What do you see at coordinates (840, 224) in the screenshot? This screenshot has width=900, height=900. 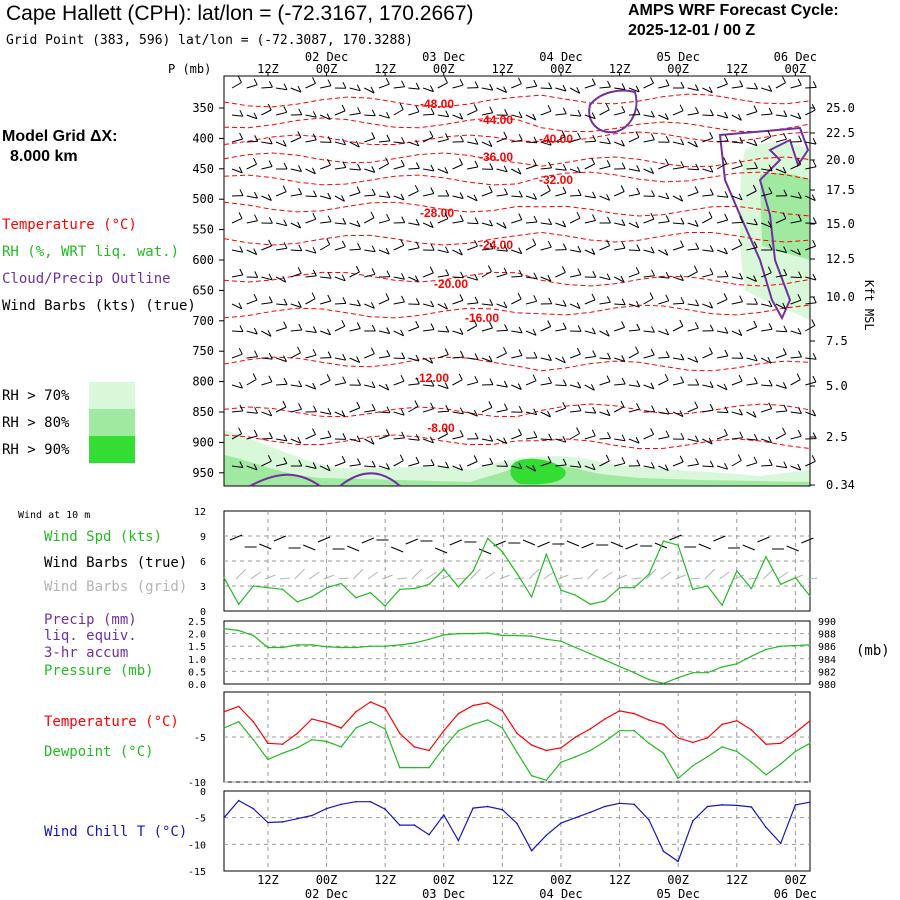 I see `height-tick-label: 15.0` at bounding box center [840, 224].